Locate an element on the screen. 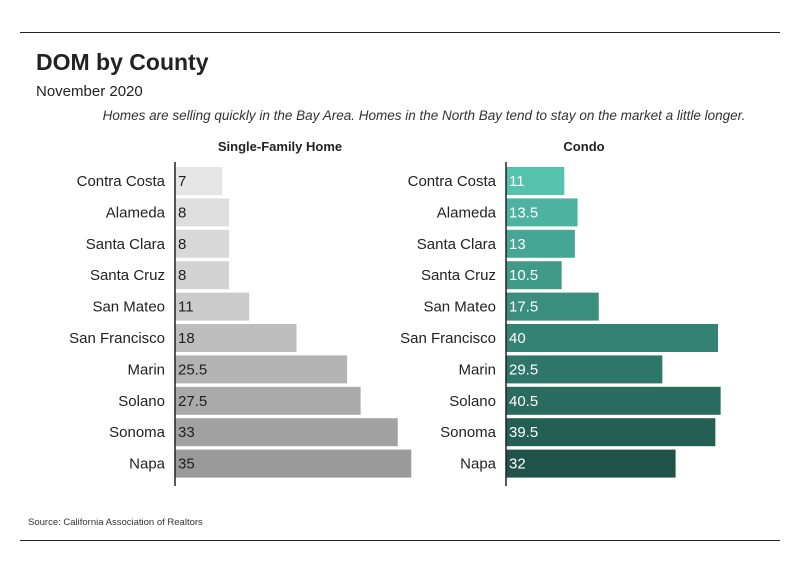  panel-title: Condo is located at coordinates (583, 146).